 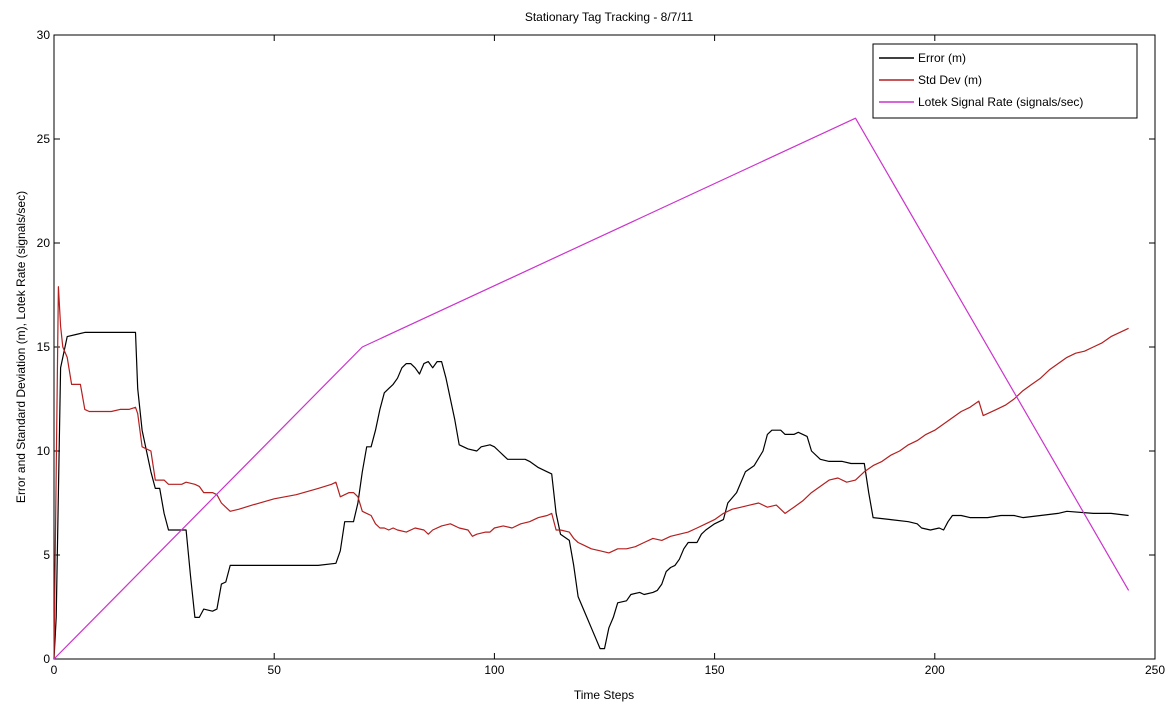 What do you see at coordinates (46, 555) in the screenshot?
I see `y-tick-label: 5` at bounding box center [46, 555].